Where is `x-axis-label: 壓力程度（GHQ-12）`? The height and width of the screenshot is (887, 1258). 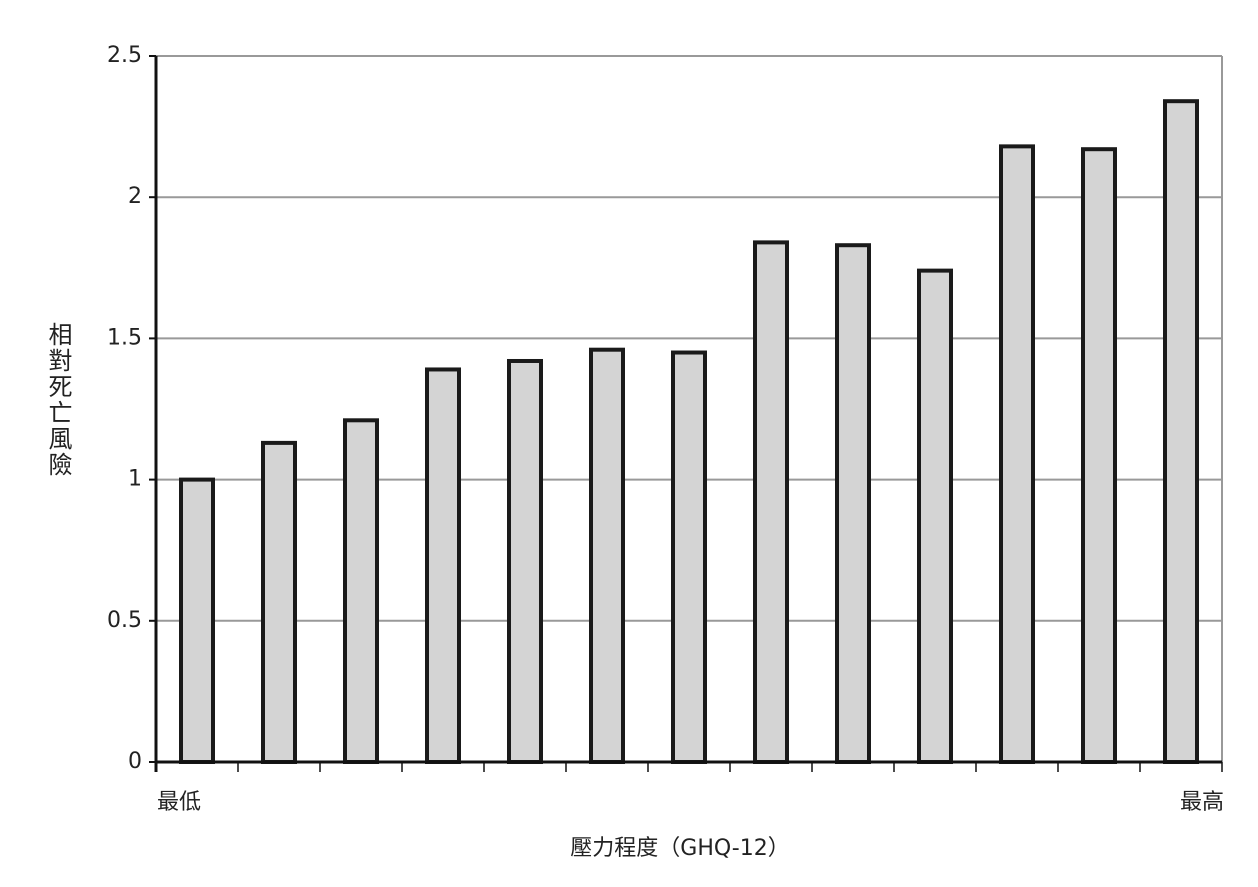 x-axis-label: 壓力程度（GHQ-12） is located at coordinates (679, 848).